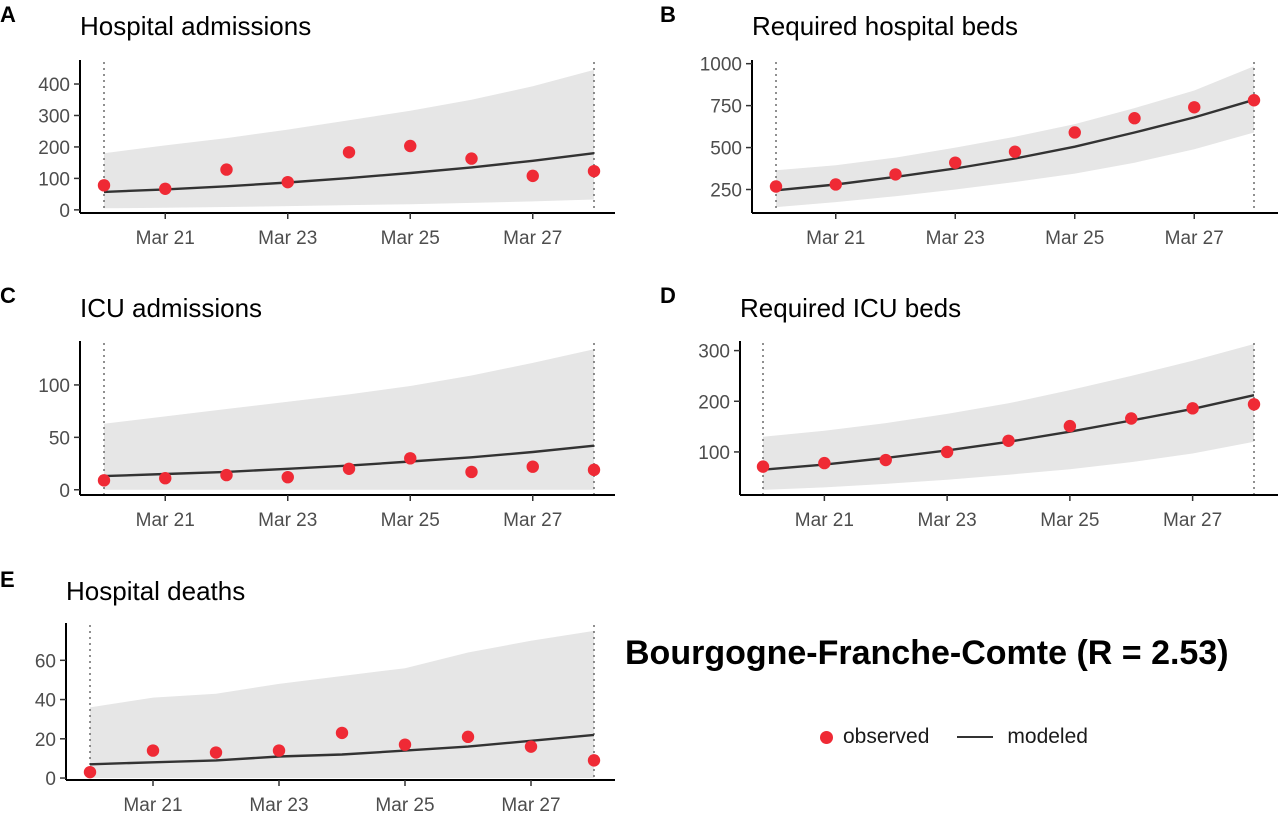  I want to click on panel-title: Hospital admissions, so click(195, 26).